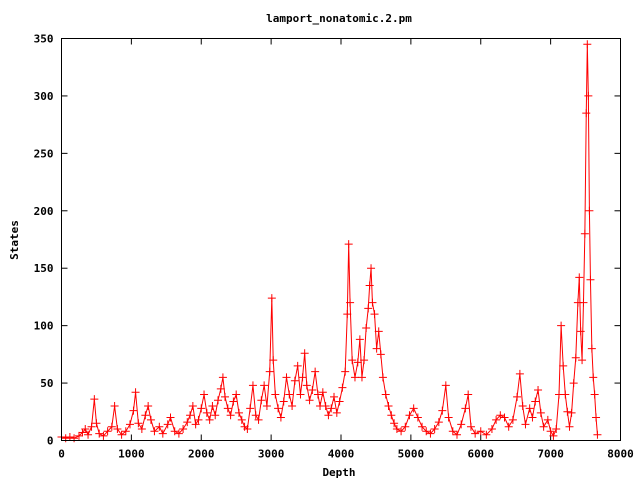  I want to click on y-tick-label: 50, so click(46, 383).